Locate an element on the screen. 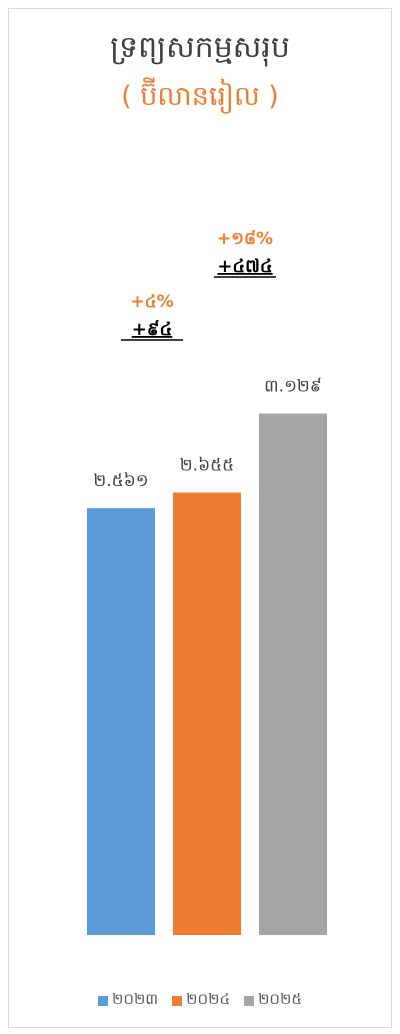 Image resolution: width=400 pixels, height=1034 pixels. bar-២០២៣ is located at coordinates (121, 721).